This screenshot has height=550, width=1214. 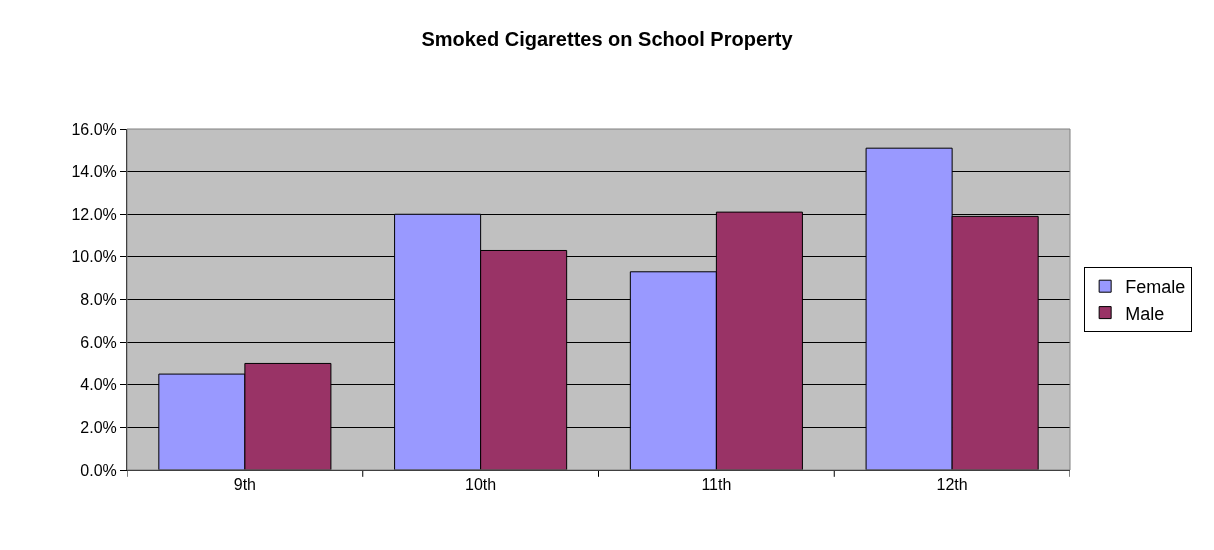 What do you see at coordinates (1145, 313) in the screenshot?
I see `legend-label: Male` at bounding box center [1145, 313].